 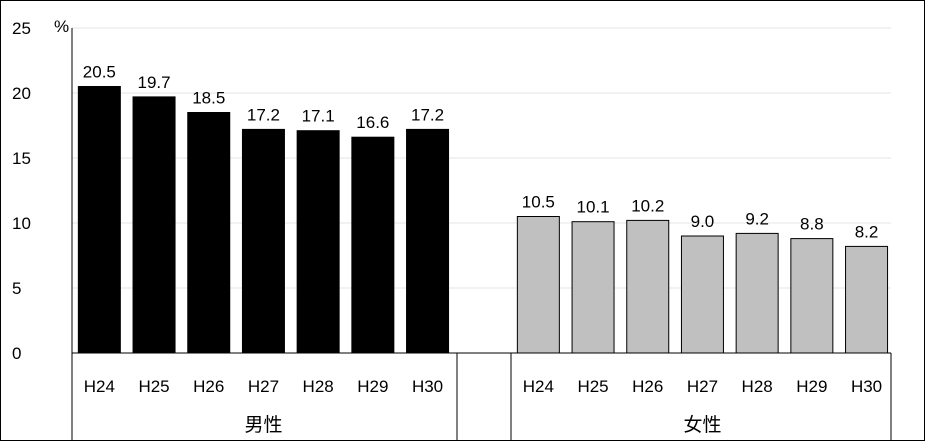 I want to click on data-label: 10.5, so click(x=538, y=202).